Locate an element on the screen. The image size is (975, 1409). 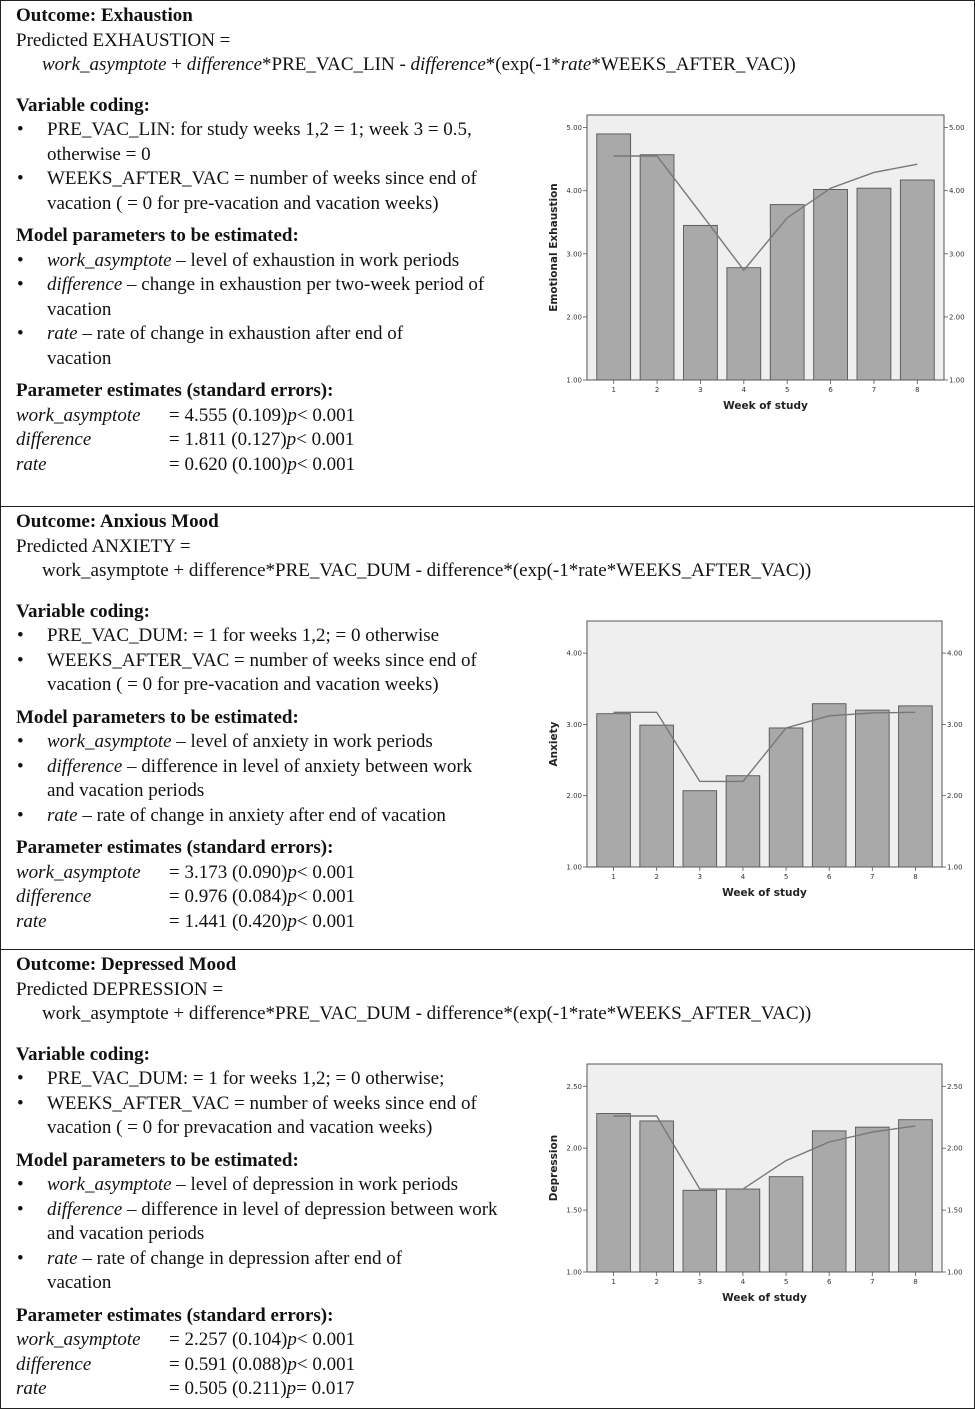
estimate-value: = 0.976 (0.084) is located at coordinates (228, 896).